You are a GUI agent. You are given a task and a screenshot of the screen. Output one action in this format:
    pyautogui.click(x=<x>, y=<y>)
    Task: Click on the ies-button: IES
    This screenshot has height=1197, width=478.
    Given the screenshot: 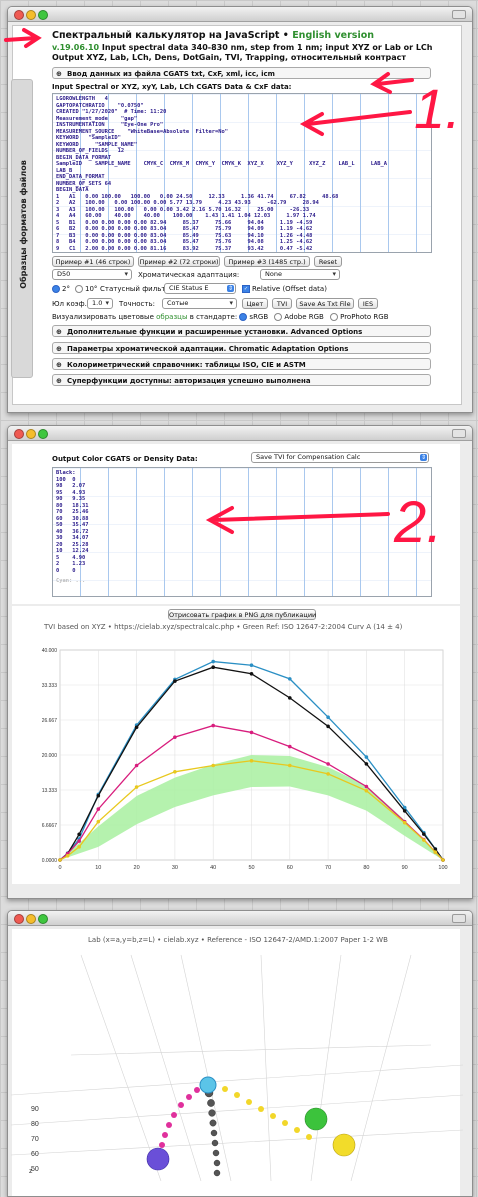 What is the action you would take?
    pyautogui.click(x=368, y=303)
    